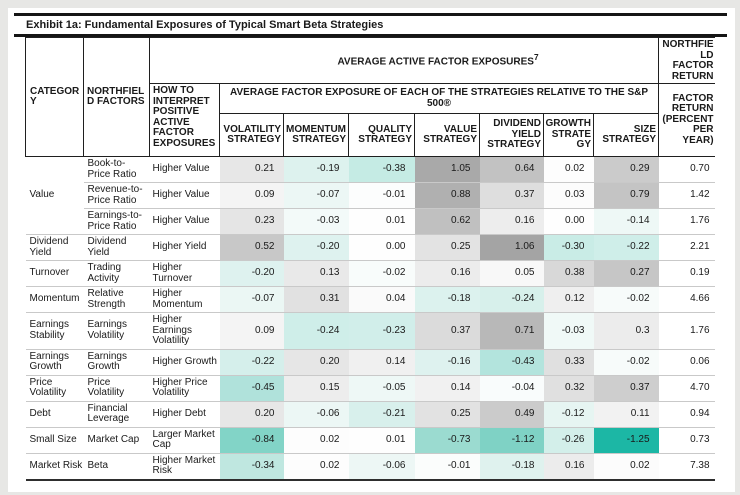 The width and height of the screenshot is (740, 495). What do you see at coordinates (568, 135) in the screenshot?
I see `col-header-growth-strategy: GROWTH STRATEGY` at bounding box center [568, 135].